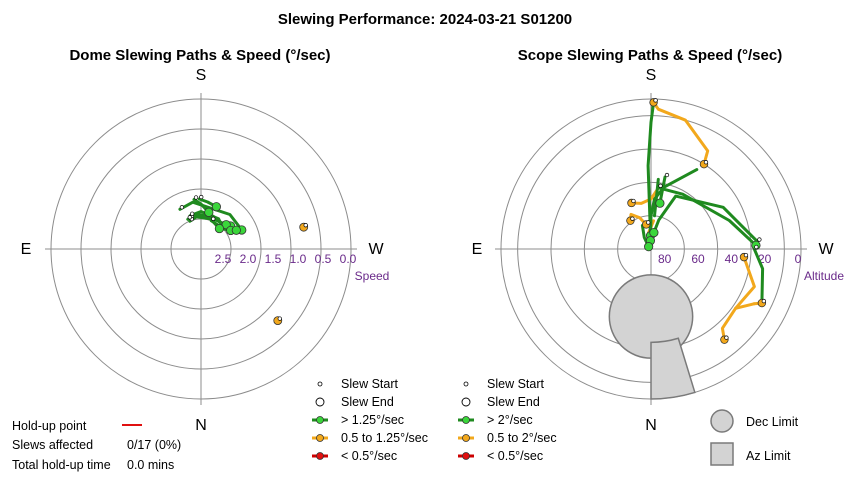 The height and width of the screenshot is (480, 850). What do you see at coordinates (286, 259) in the screenshot?
I see `dome-radial-ticks: 2.5 2.0 1.5 1.0 0.5 0.0` at bounding box center [286, 259].